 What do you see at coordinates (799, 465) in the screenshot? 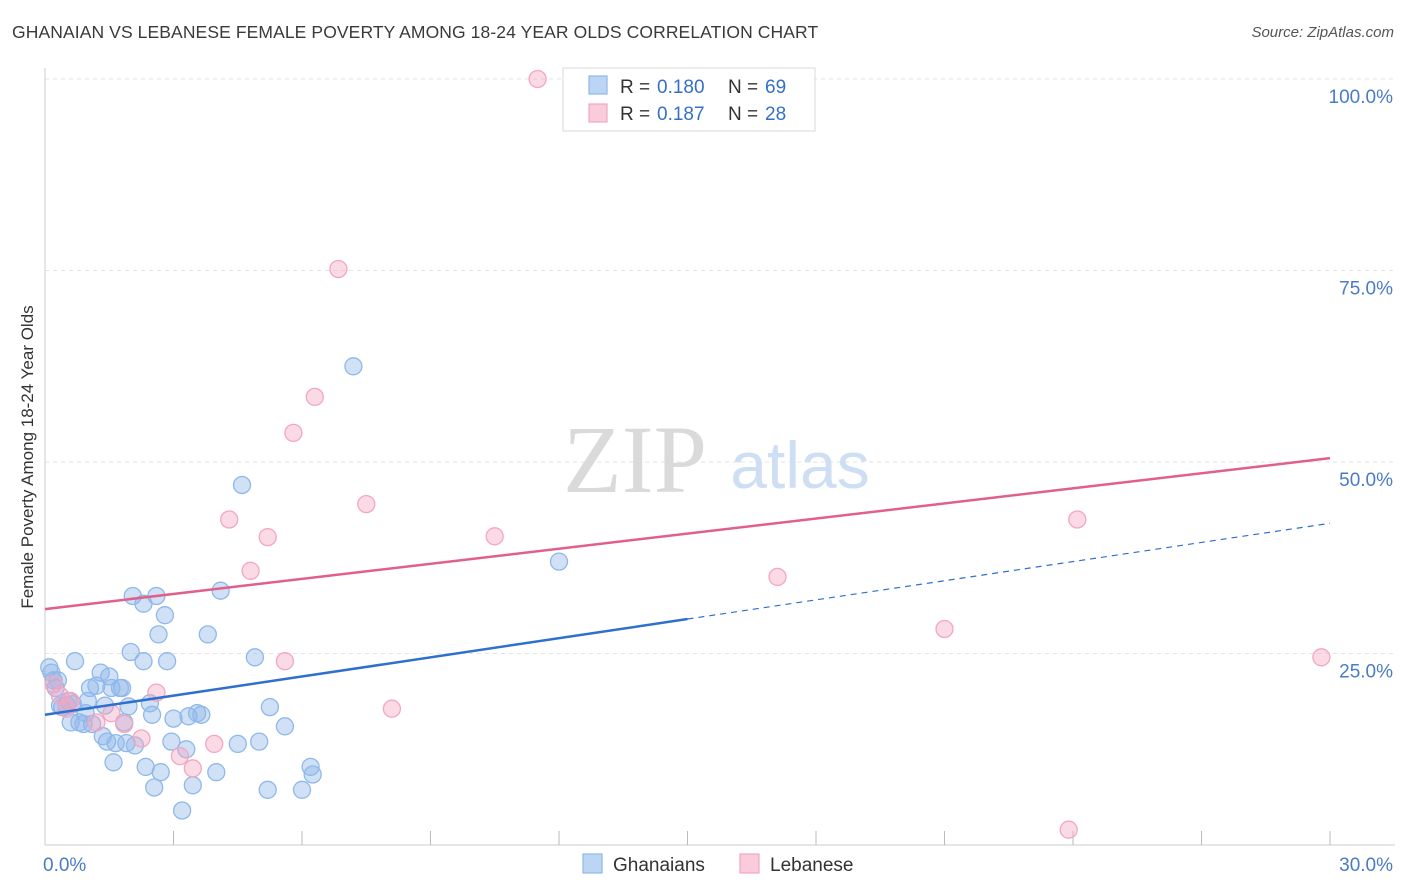
I see `watermark-atlas: atlas` at bounding box center [799, 465].